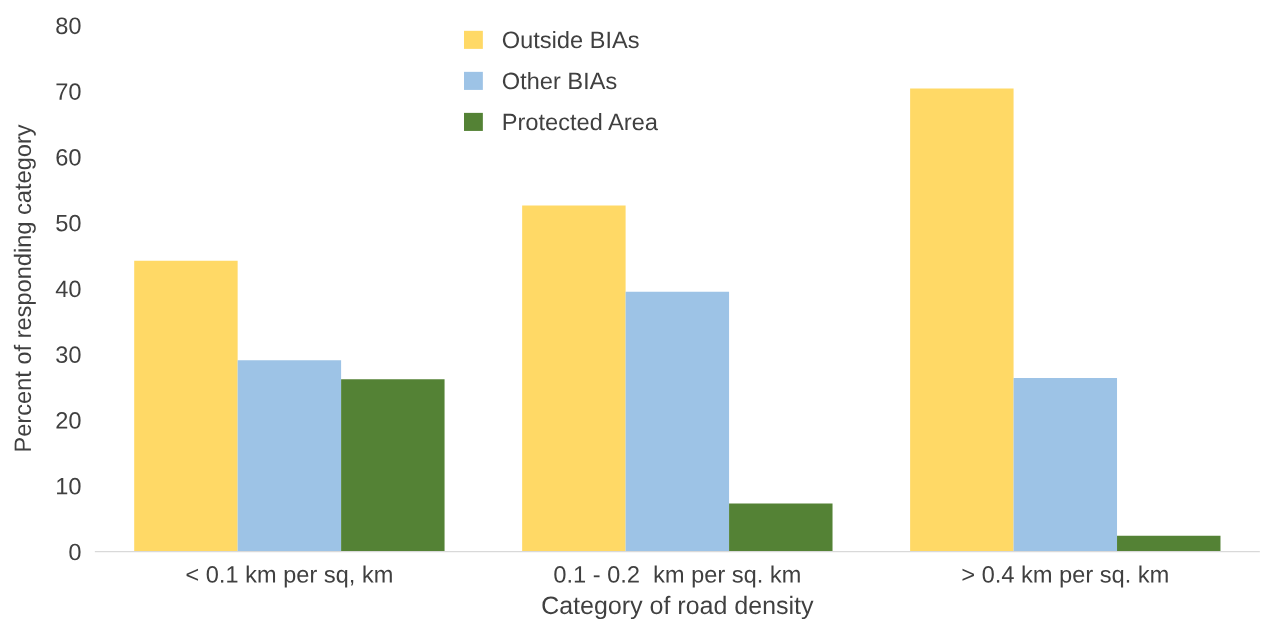 This screenshot has width=1272, height=634. Describe the element at coordinates (68, 157) in the screenshot. I see `y-tick-label: 60` at that location.